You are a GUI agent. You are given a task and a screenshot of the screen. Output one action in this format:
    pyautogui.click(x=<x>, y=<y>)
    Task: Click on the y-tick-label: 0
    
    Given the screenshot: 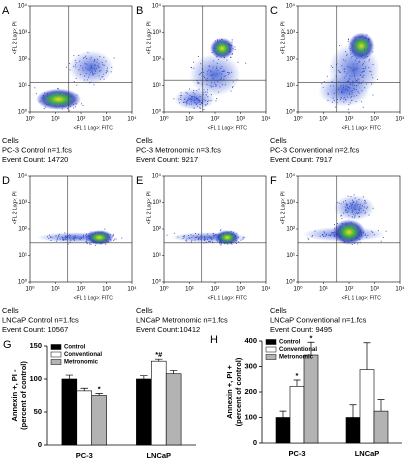 What is the action you would take?
    pyautogui.click(x=255, y=442)
    